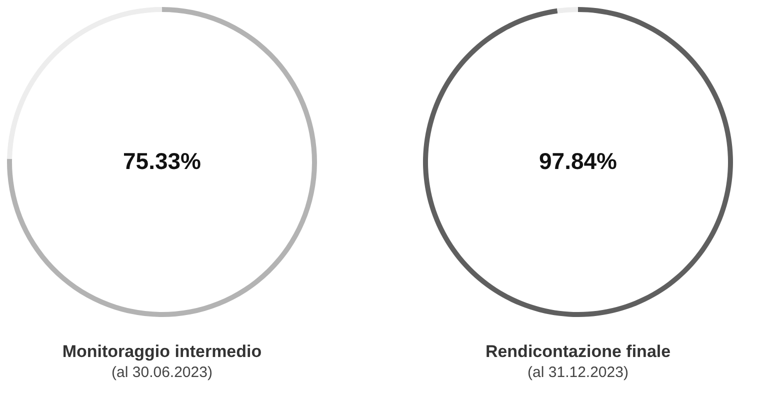 This screenshot has width=769, height=402. What do you see at coordinates (578, 372) in the screenshot?
I see `text: (al 31.12.2023)` at bounding box center [578, 372].